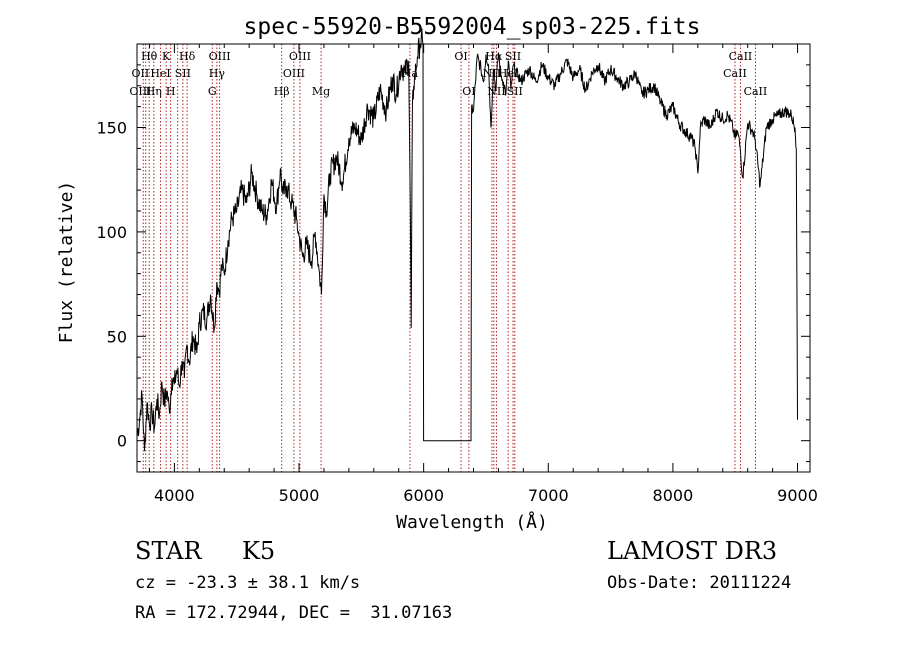 This screenshot has width=900, height=649. I want to click on coordinates: RA = 172.72944, DEC = 31.07163, so click(294, 613).